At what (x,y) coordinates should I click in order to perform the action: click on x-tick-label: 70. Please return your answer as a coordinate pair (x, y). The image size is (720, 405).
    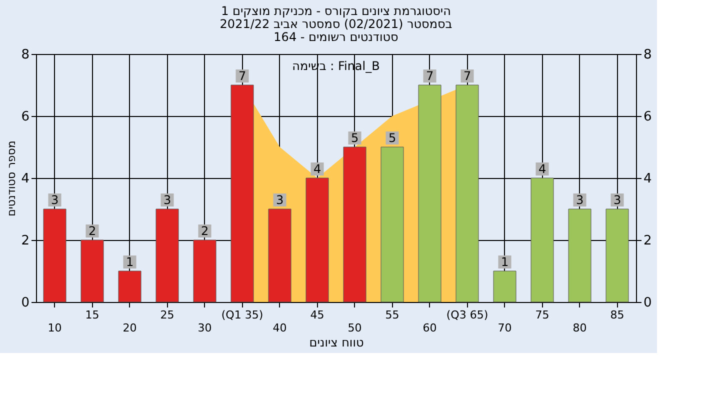
    Looking at the image, I should click on (505, 328).